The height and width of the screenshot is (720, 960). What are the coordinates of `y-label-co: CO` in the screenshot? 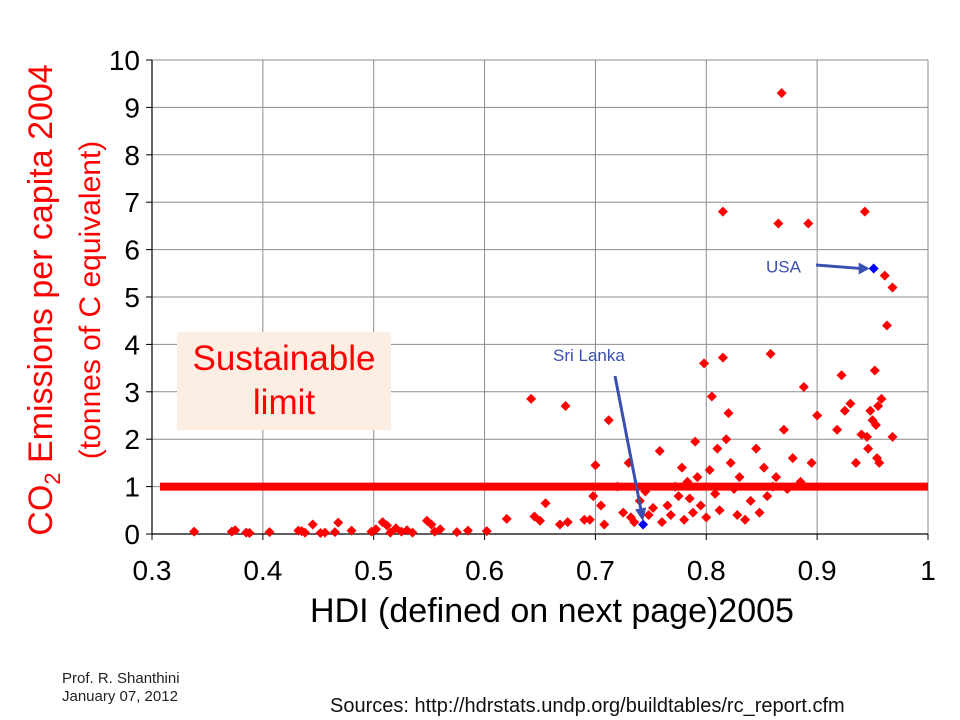 It's located at (41, 510).